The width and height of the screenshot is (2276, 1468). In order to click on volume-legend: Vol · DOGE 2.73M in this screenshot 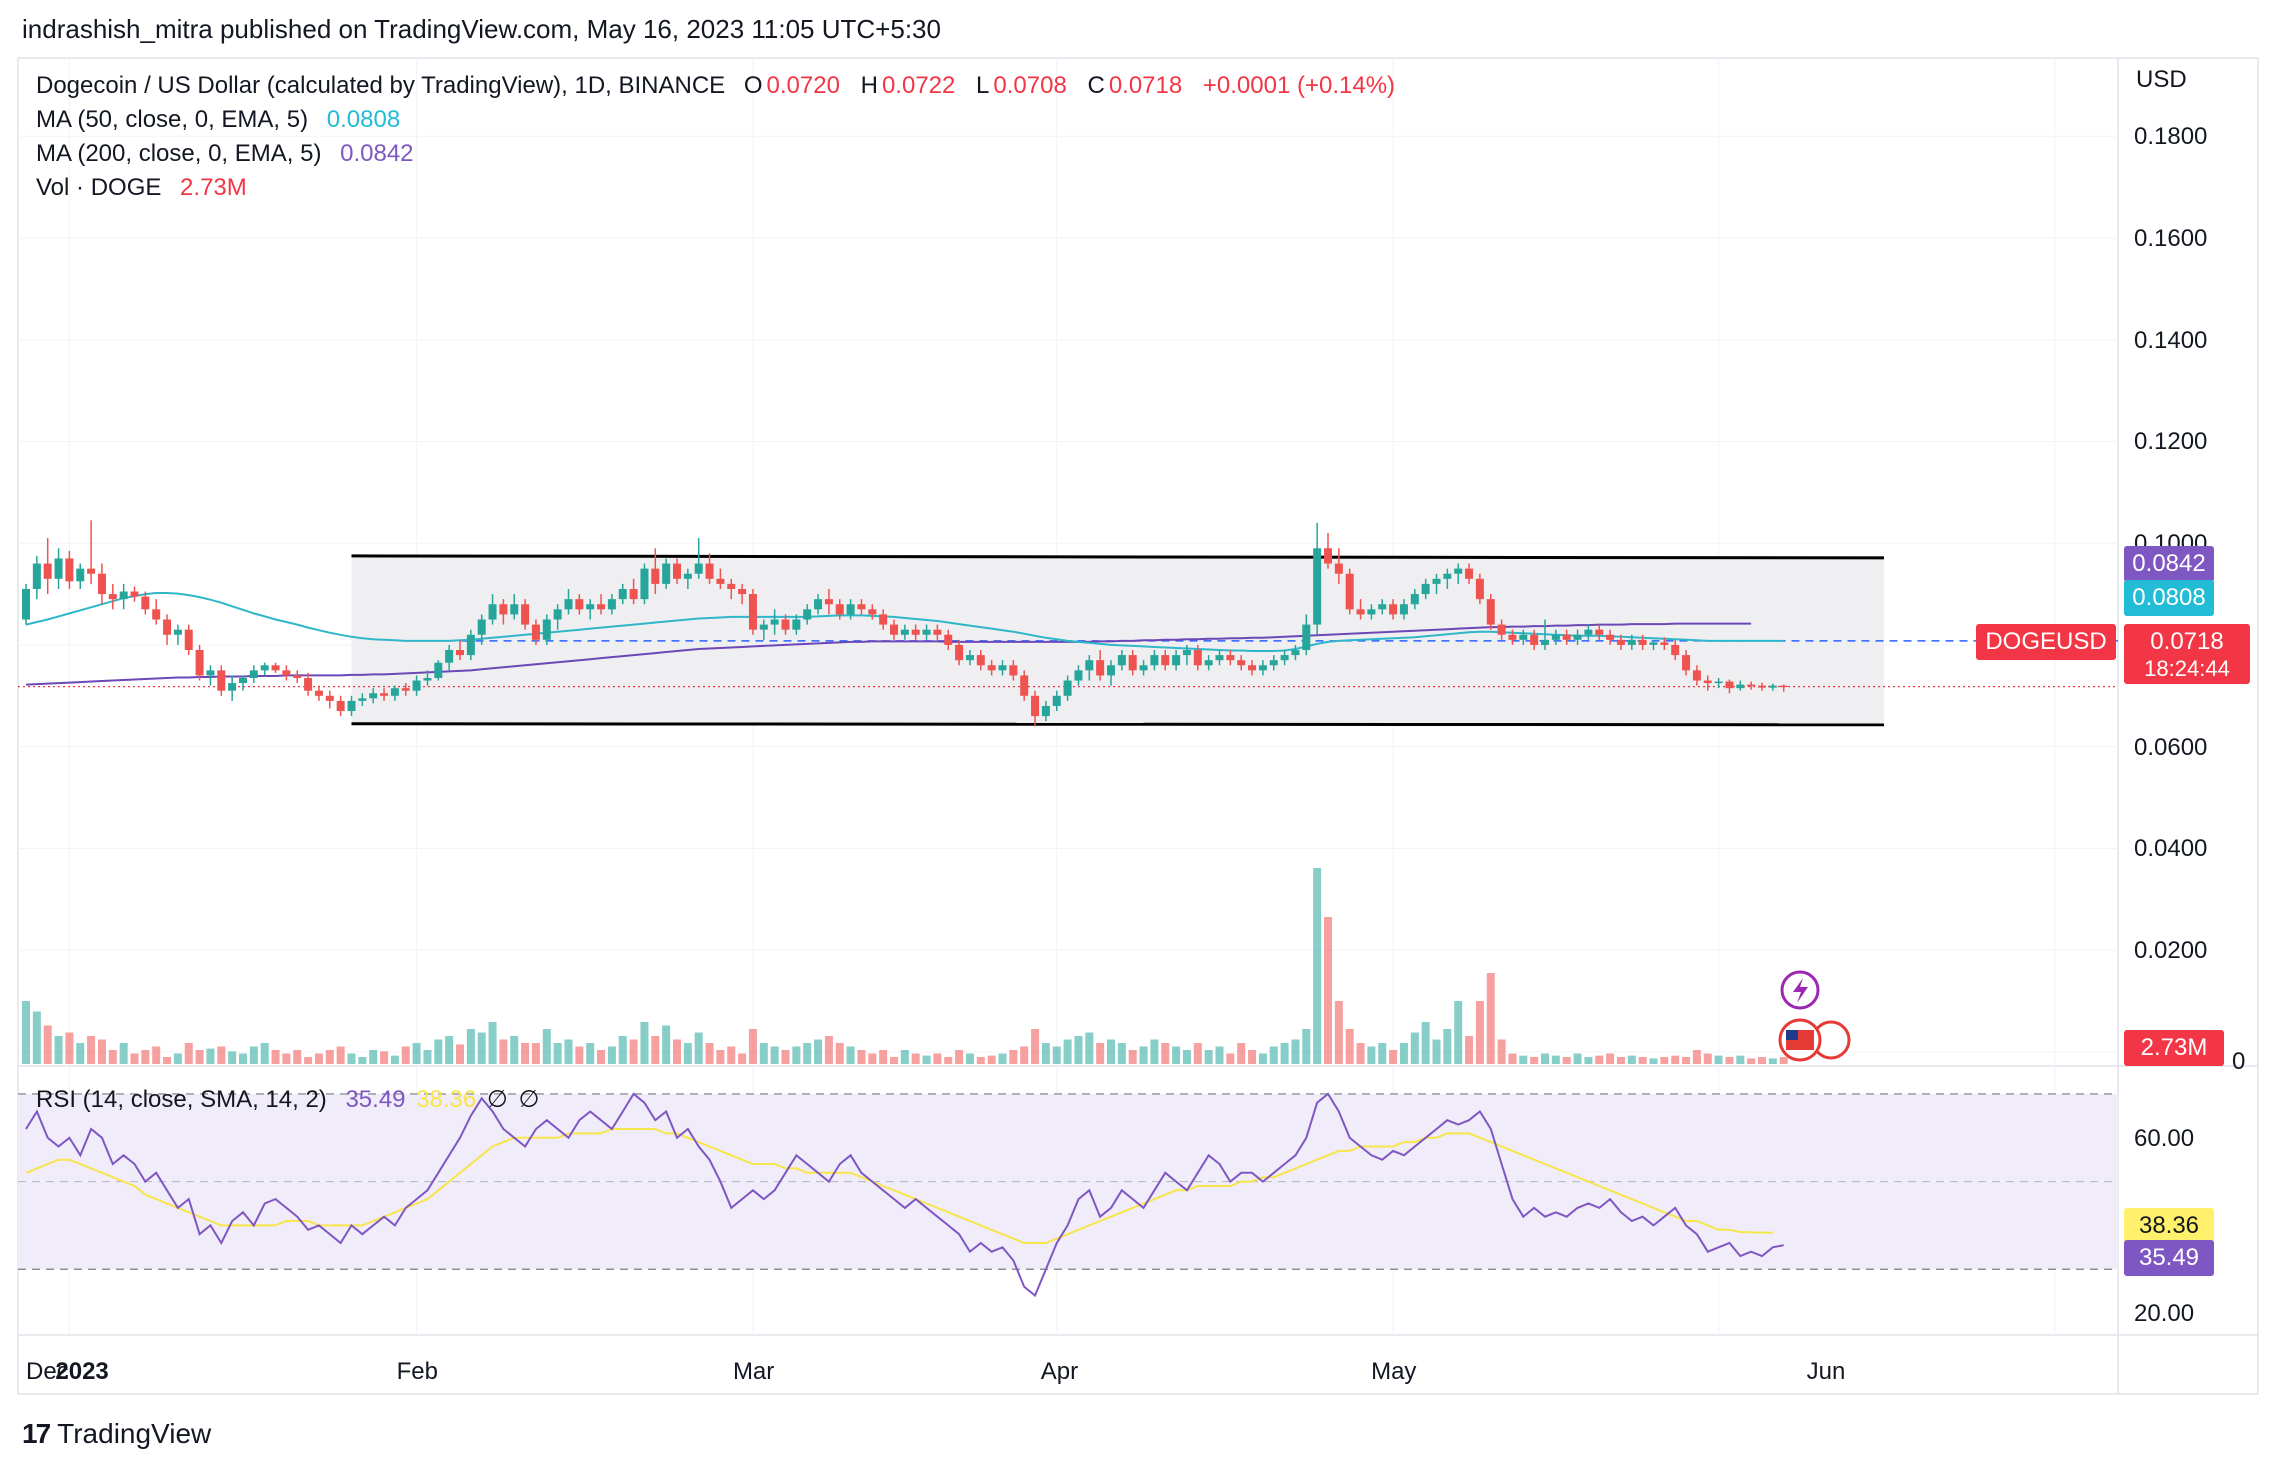, I will do `click(143, 188)`.